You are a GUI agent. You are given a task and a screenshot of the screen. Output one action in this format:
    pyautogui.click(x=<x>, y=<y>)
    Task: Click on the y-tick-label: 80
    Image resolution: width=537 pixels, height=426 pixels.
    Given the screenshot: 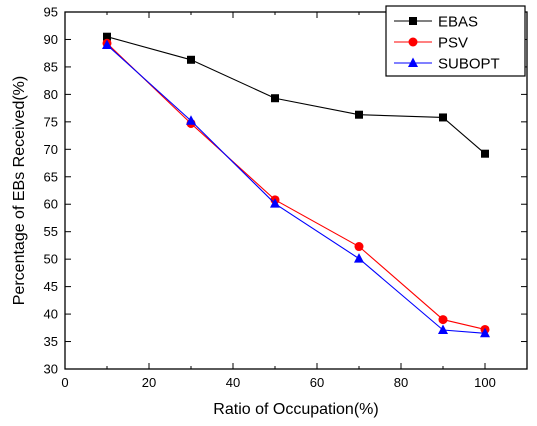 What is the action you would take?
    pyautogui.click(x=51, y=94)
    